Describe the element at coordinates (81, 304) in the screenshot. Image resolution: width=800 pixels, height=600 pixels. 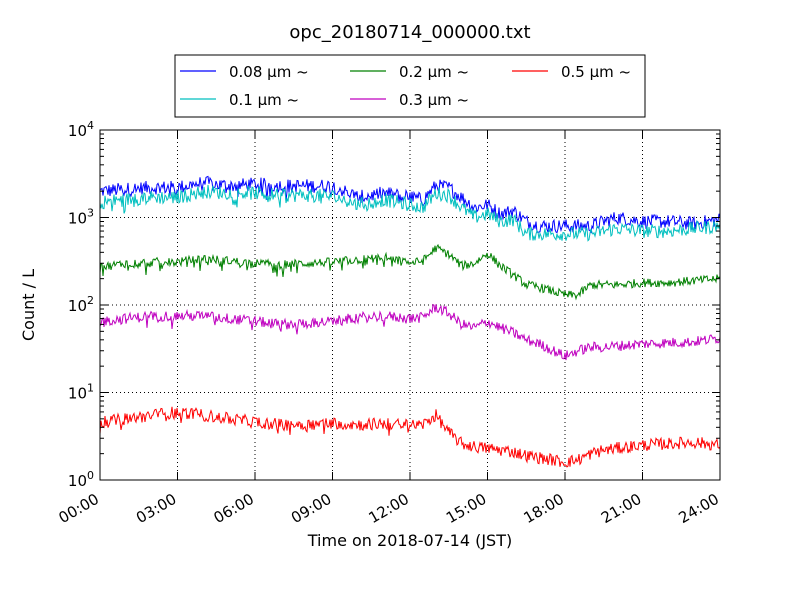
I see `y-tick-label: 10²` at that location.